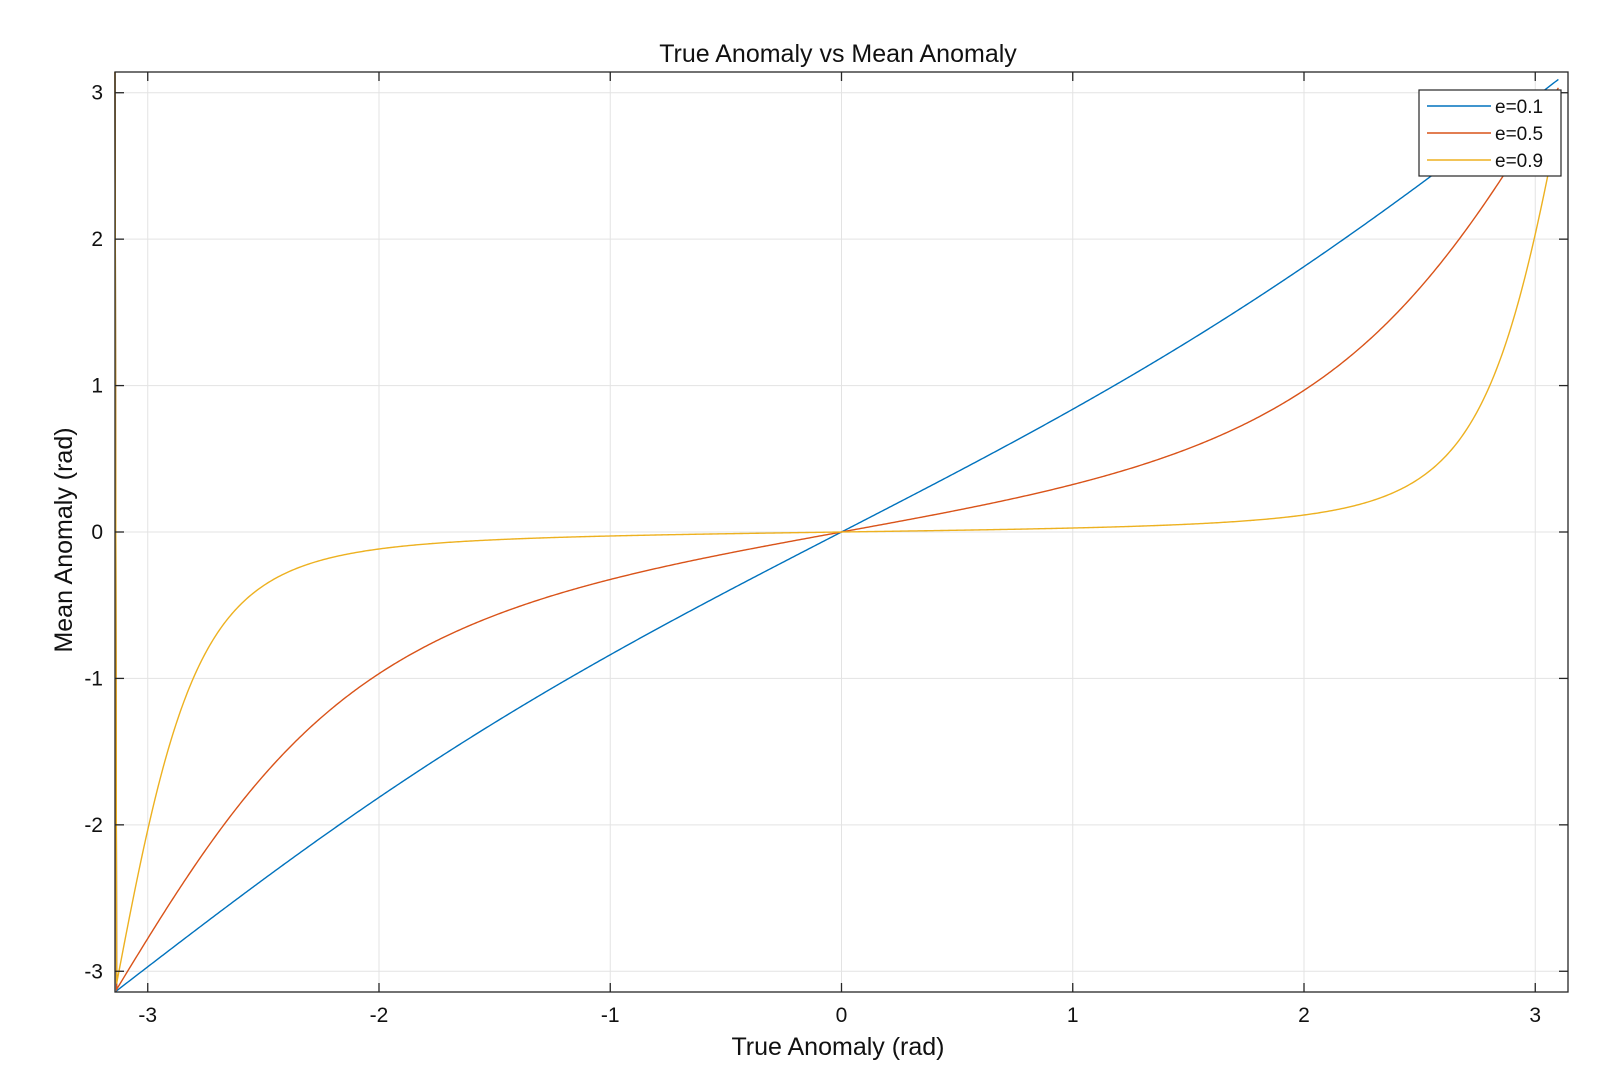 This screenshot has width=1616, height=1078. Describe the element at coordinates (64, 539) in the screenshot. I see `y-axis-label: Mean Anomaly (rad)` at that location.